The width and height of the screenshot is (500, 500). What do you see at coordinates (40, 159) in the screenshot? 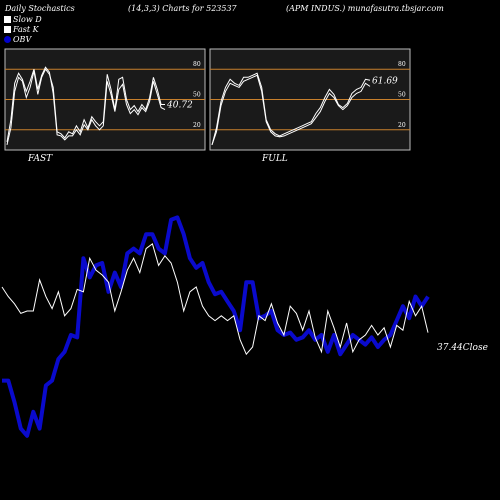
I see `fast-panel-title: FAST` at bounding box center [40, 159].